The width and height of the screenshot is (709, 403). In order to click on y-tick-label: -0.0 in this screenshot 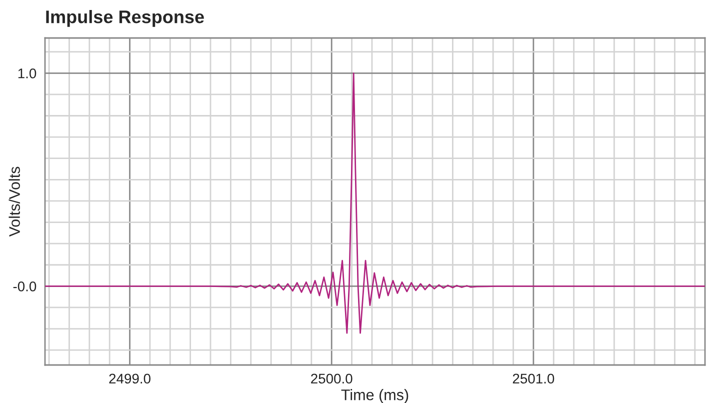, I will do `click(24, 287)`.